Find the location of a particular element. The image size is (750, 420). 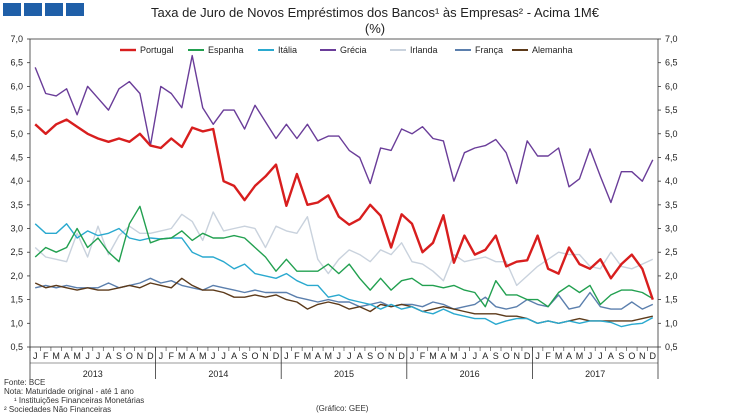

legend-label: Irlanda is located at coordinates (424, 50).